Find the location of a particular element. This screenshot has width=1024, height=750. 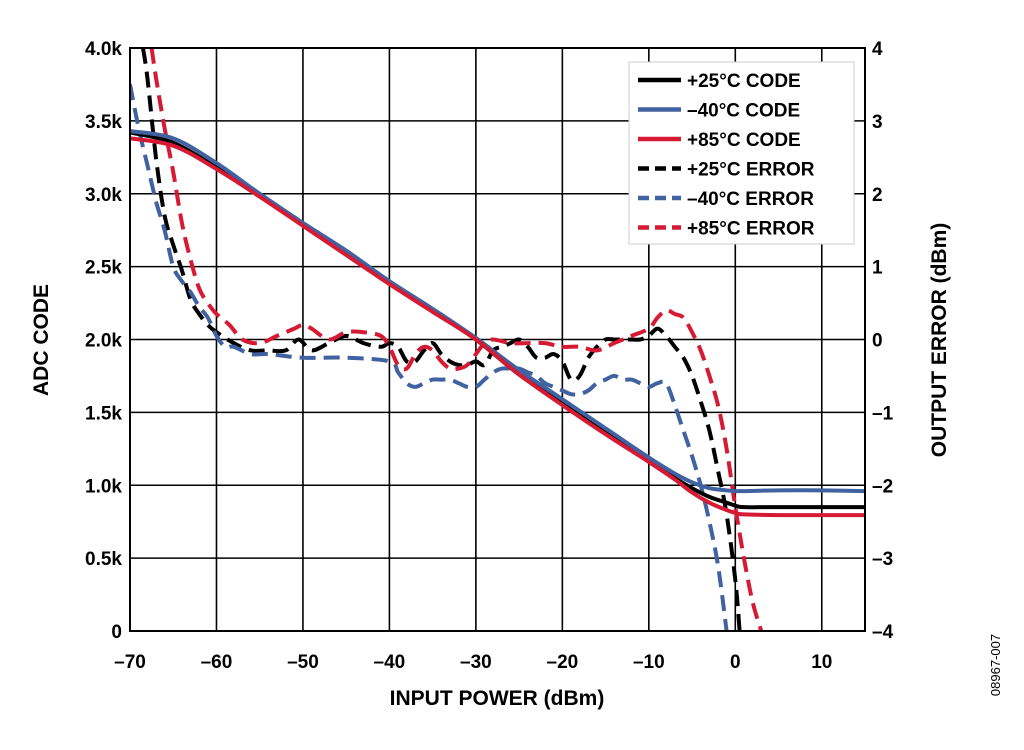

y-left-tick-label: 4.0k is located at coordinates (103, 49).